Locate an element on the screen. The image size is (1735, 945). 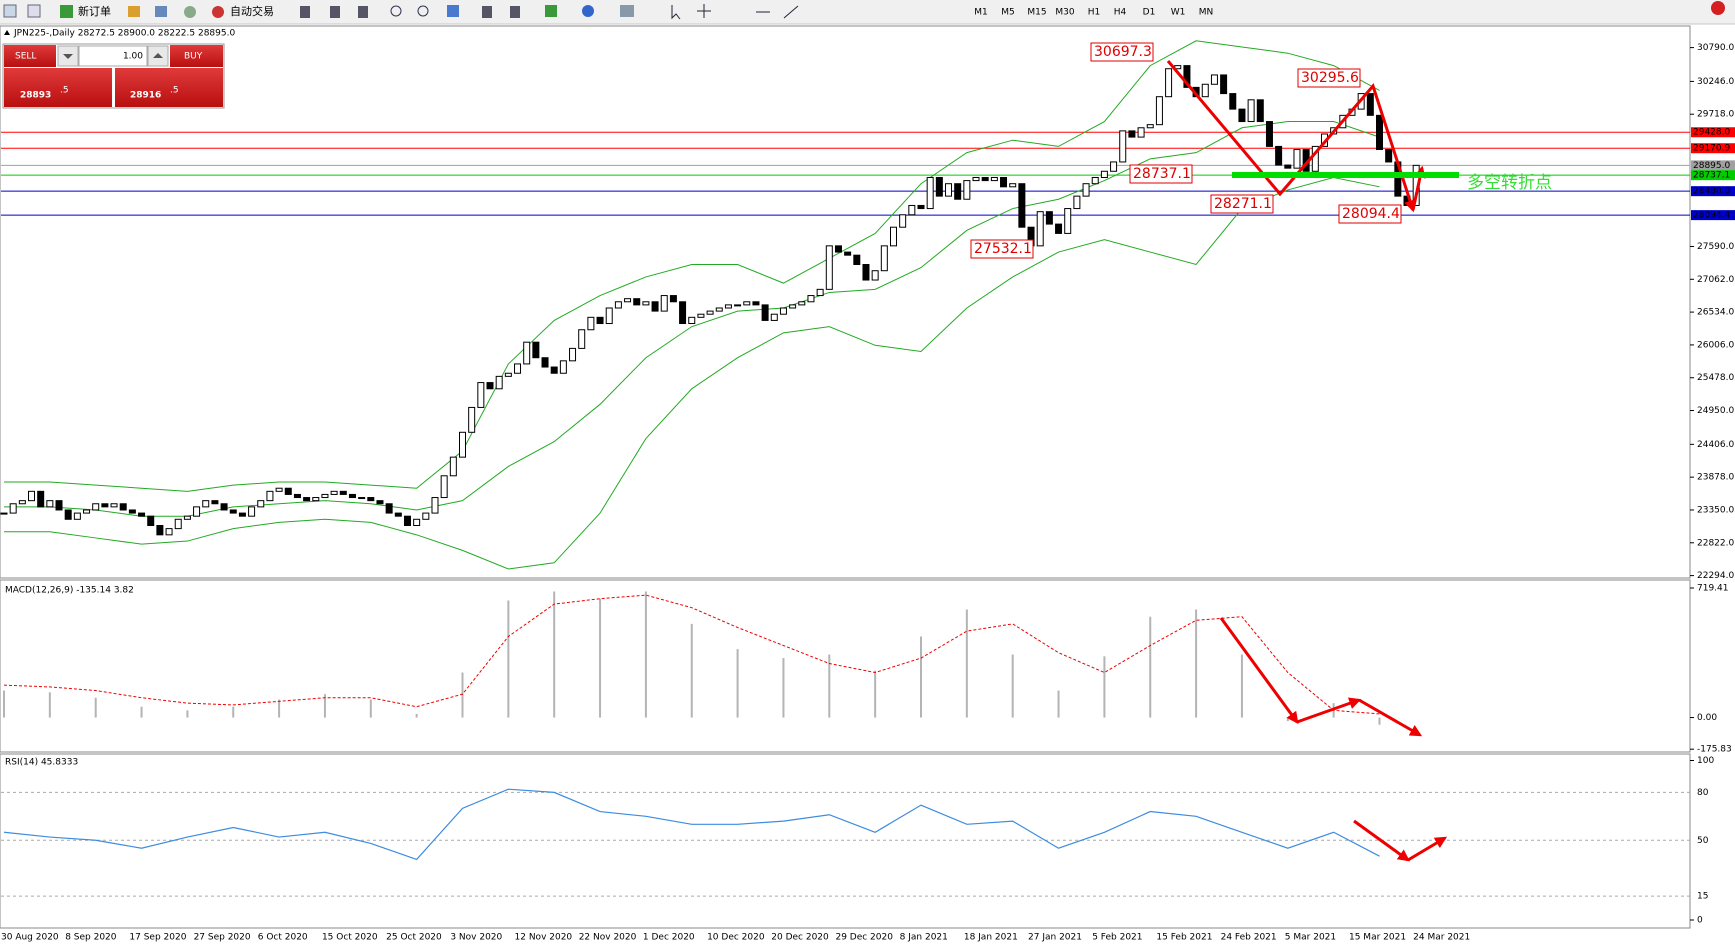
y-tick-label: 24950.0 is located at coordinates (1715, 411).